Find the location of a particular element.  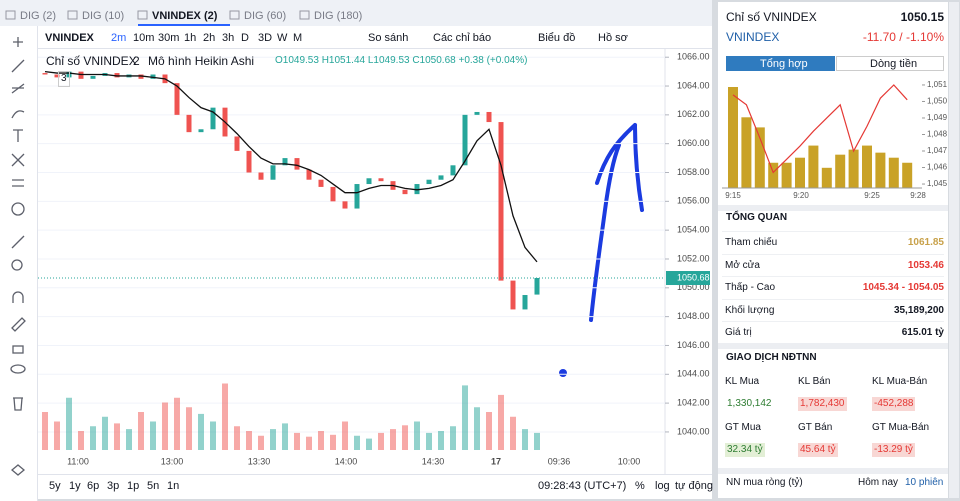

auto-toggle: tự động is located at coordinates (694, 486).